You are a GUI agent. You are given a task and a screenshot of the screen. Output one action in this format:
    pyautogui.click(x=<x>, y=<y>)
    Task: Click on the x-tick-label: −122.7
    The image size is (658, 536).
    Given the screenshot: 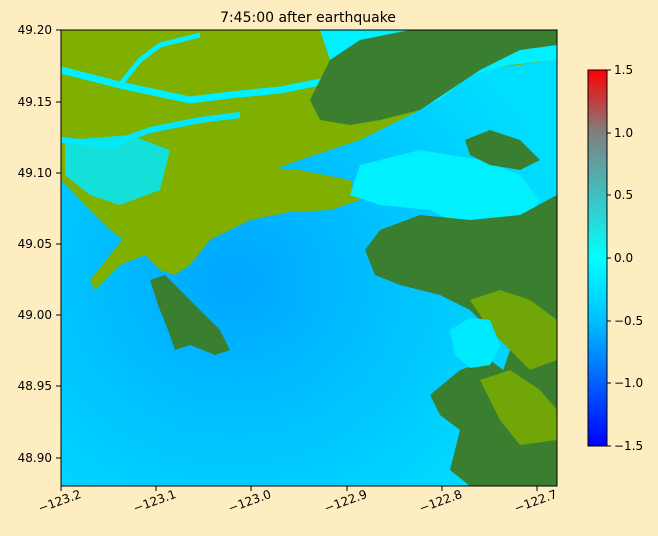 What is the action you would take?
    pyautogui.click(x=535, y=501)
    